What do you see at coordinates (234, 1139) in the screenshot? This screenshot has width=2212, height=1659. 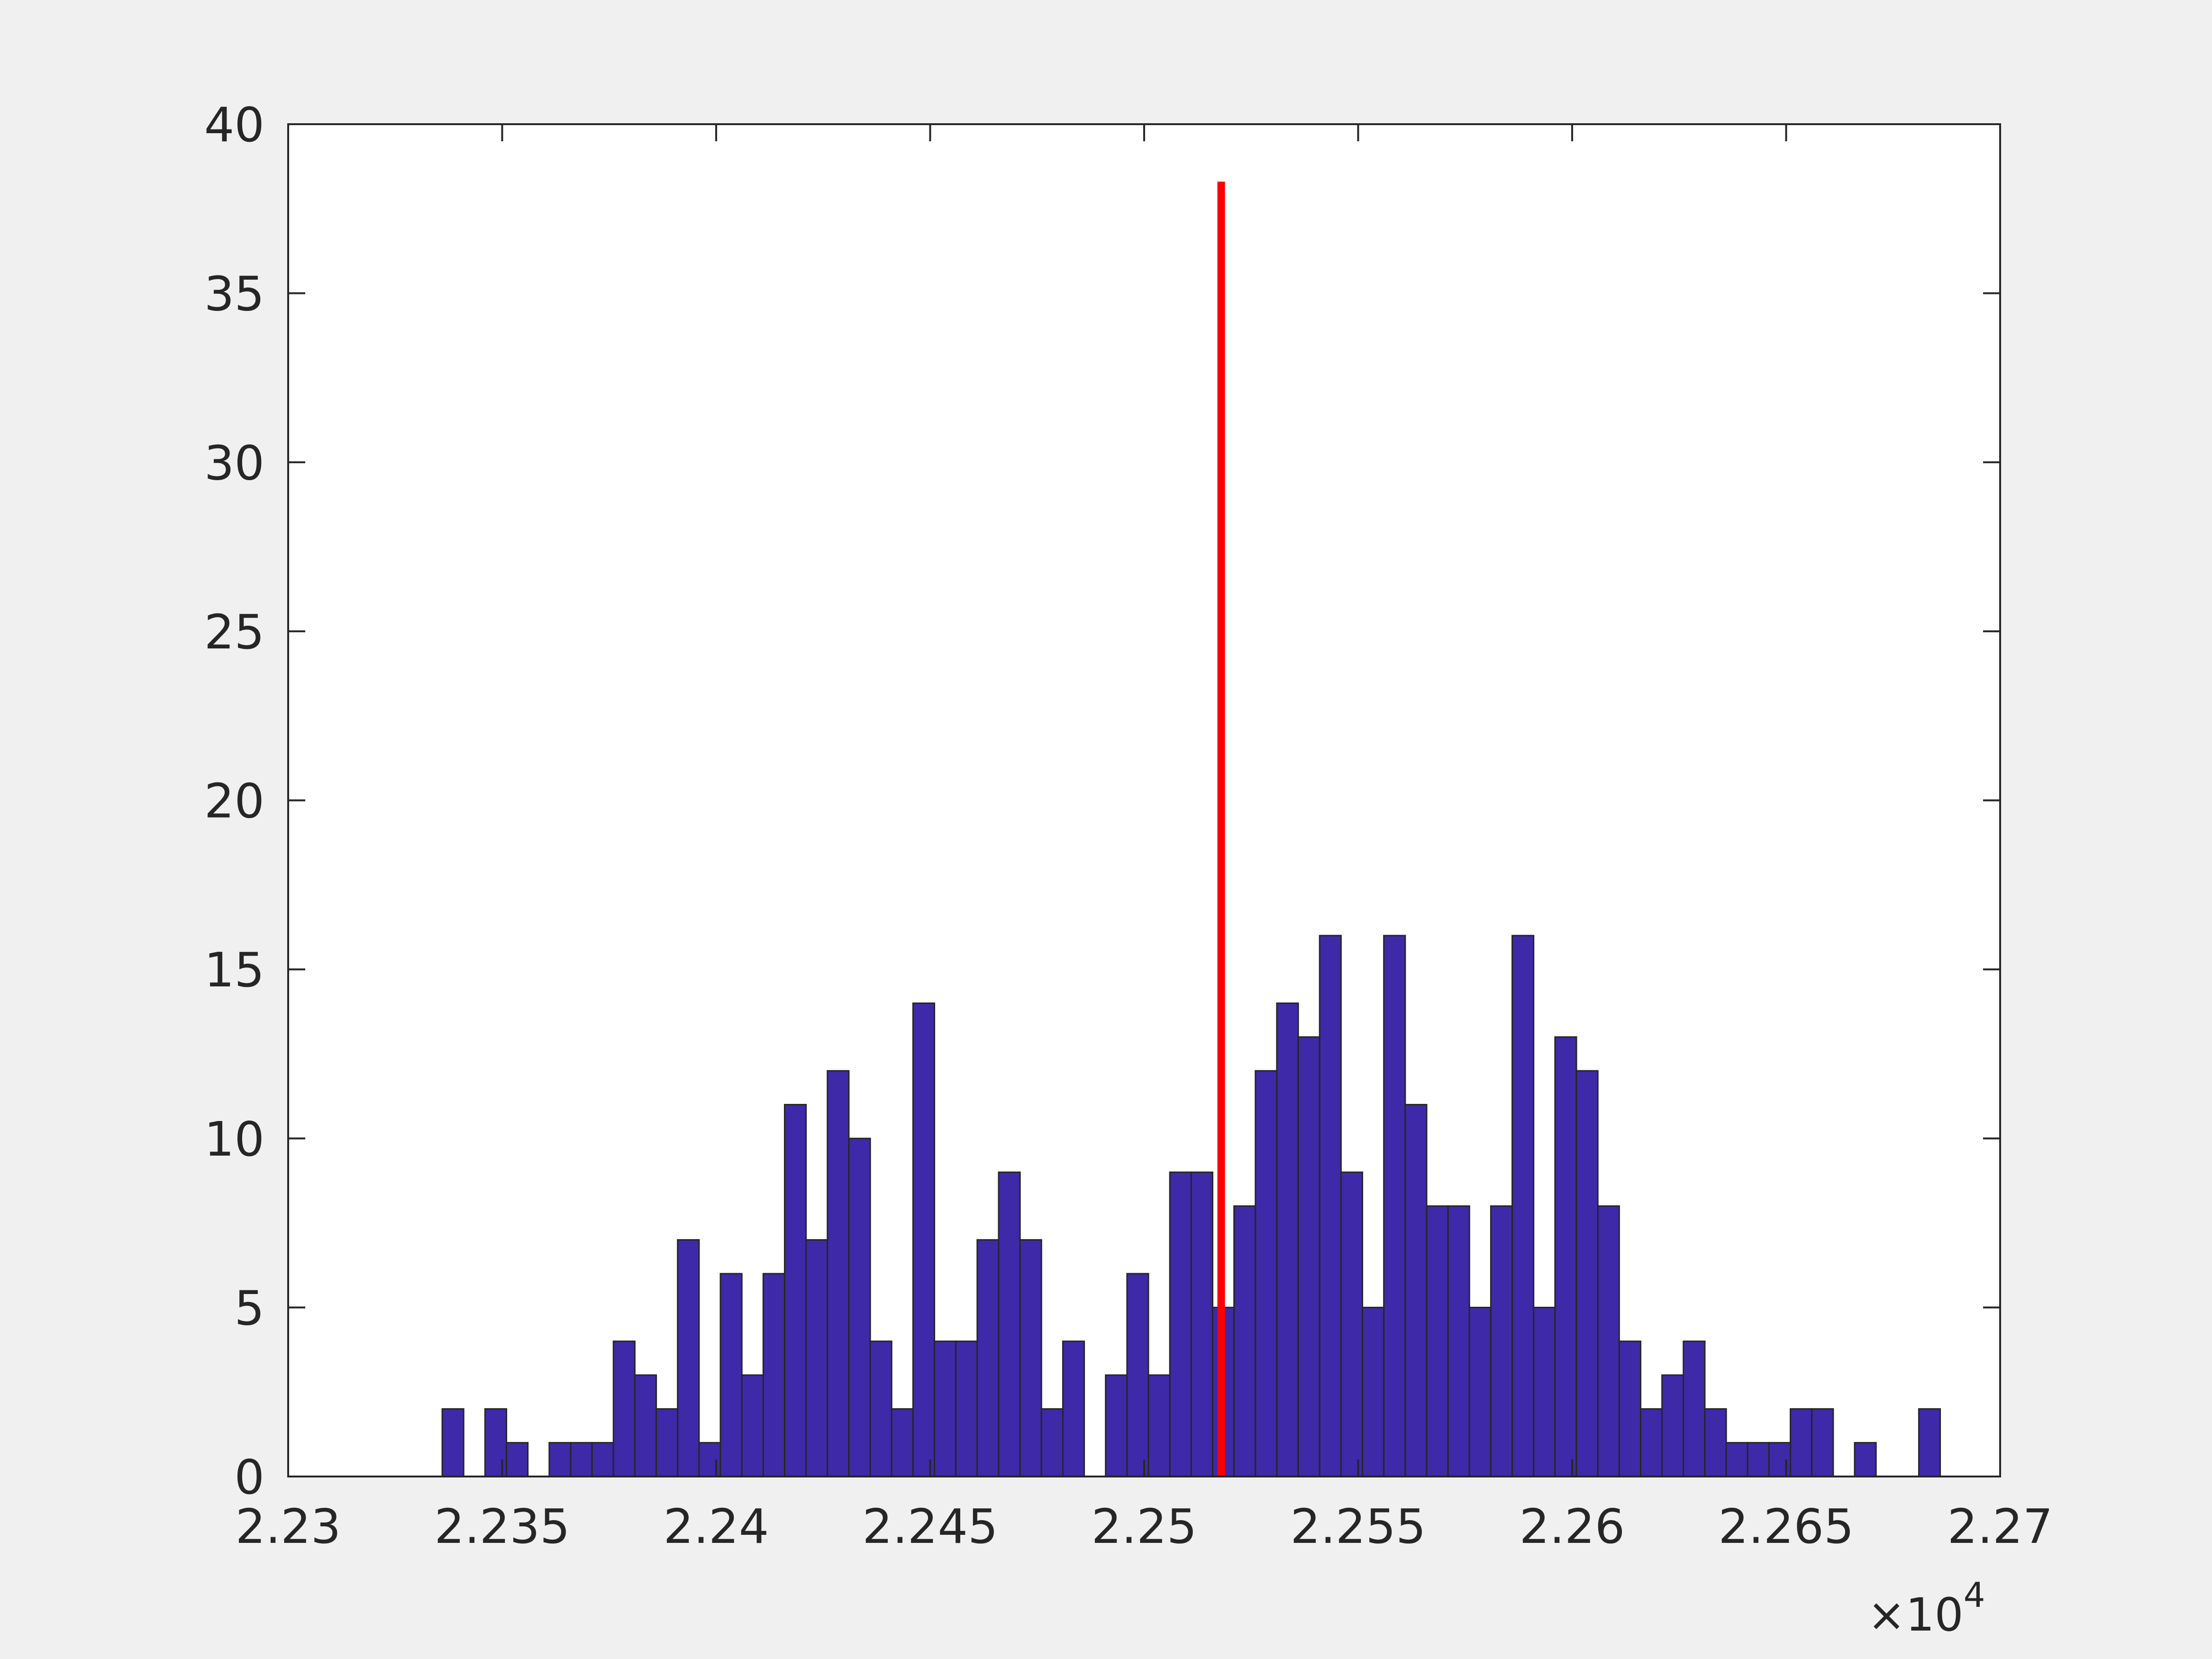 I see `y-tick-label: 10` at bounding box center [234, 1139].